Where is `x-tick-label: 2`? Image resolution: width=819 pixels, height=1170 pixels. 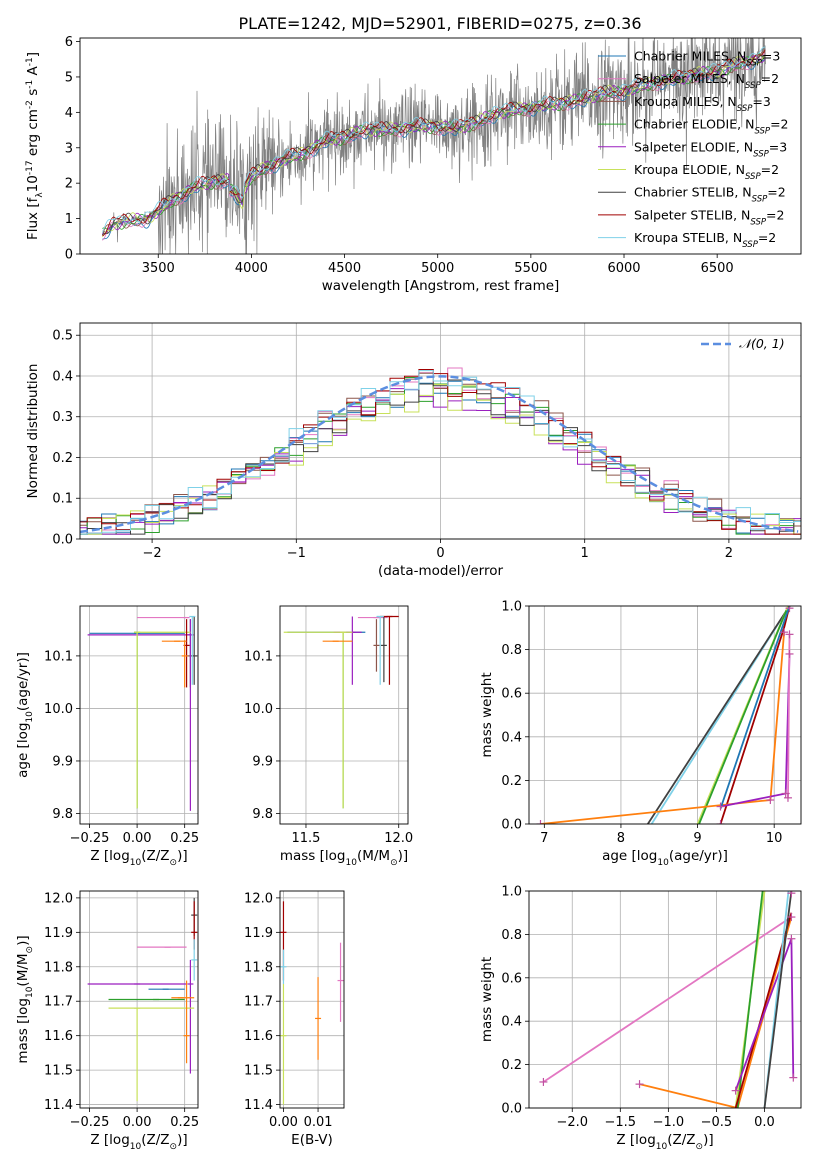 x-tick-label: 2 is located at coordinates (729, 553).